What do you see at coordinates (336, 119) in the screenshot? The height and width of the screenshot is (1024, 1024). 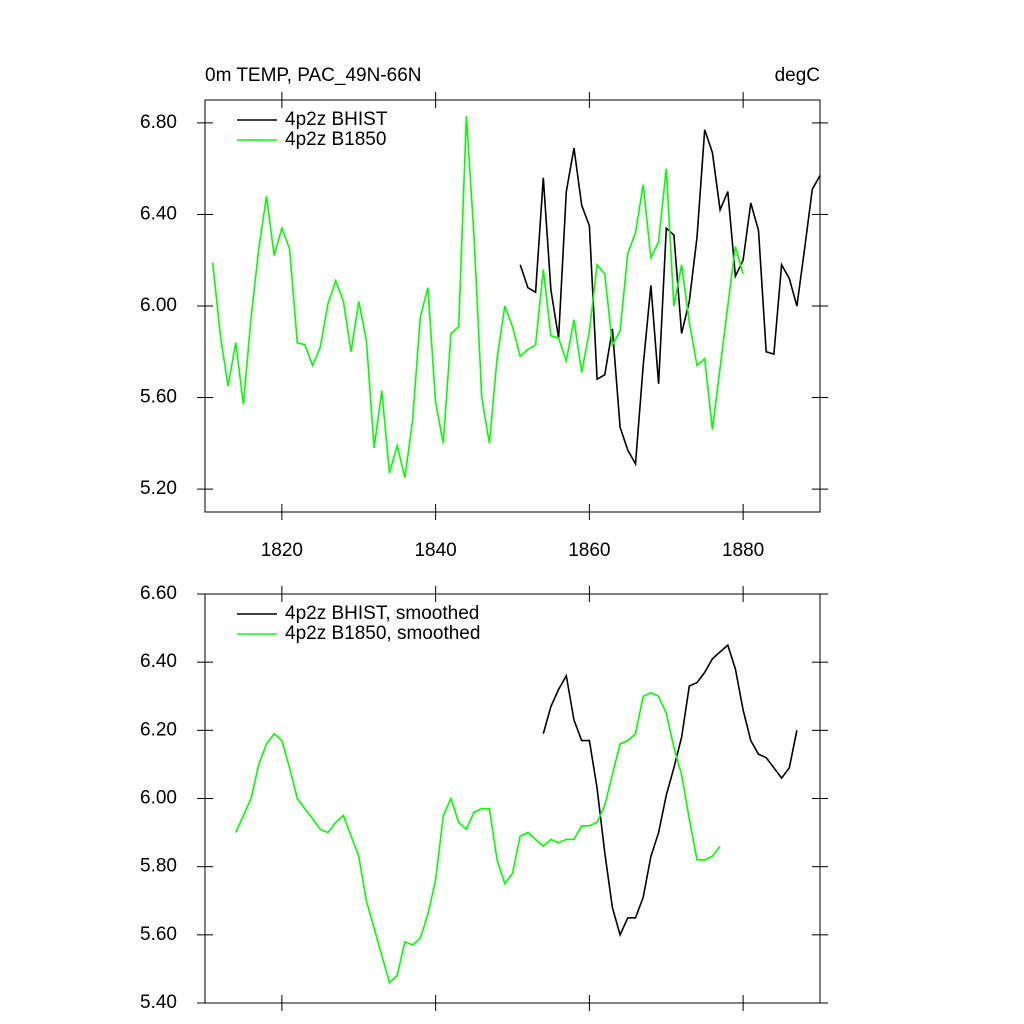 I see `legend-label: 4p2z BHIST` at bounding box center [336, 119].